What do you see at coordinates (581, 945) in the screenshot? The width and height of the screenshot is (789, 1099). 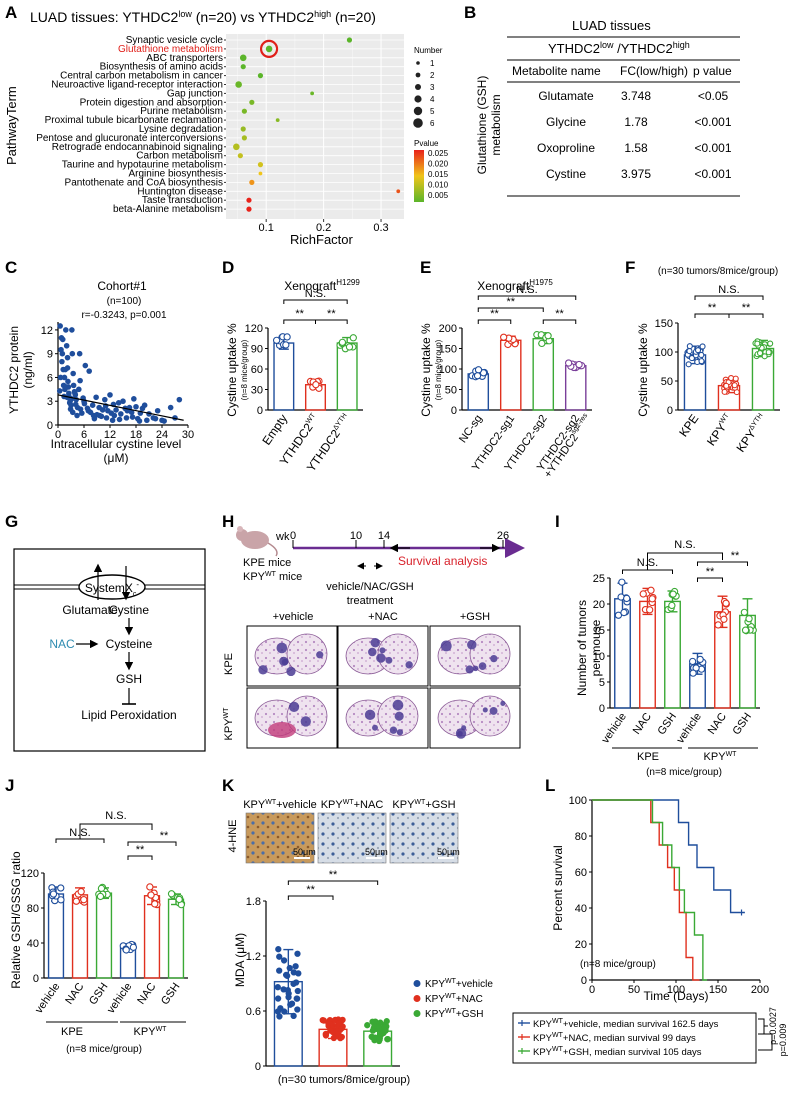 I see `l-ytick-label: 20` at bounding box center [581, 945].